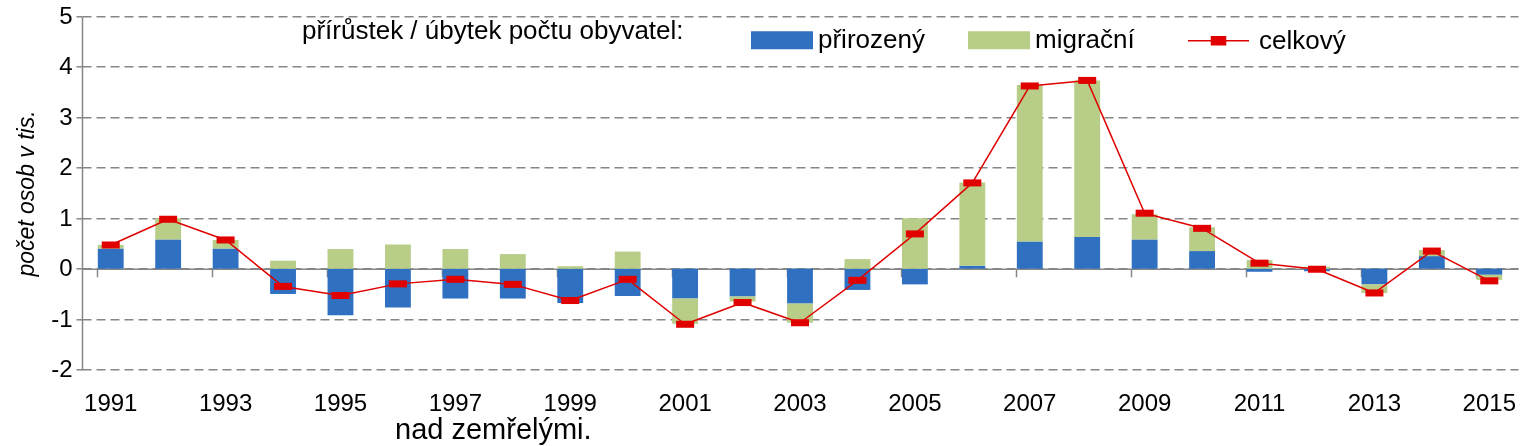 The height and width of the screenshot is (446, 1530). Describe the element at coordinates (66, 268) in the screenshot. I see `y-tick-label: 0` at that location.